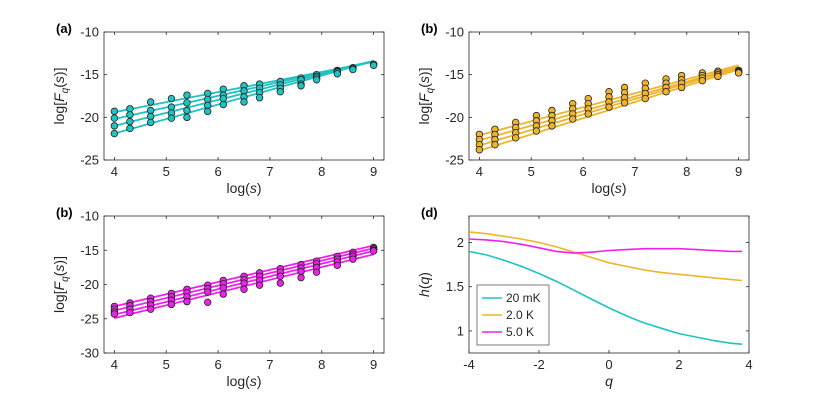  Describe the element at coordinates (678, 364) in the screenshot. I see `x-tick-label: 2` at that location.